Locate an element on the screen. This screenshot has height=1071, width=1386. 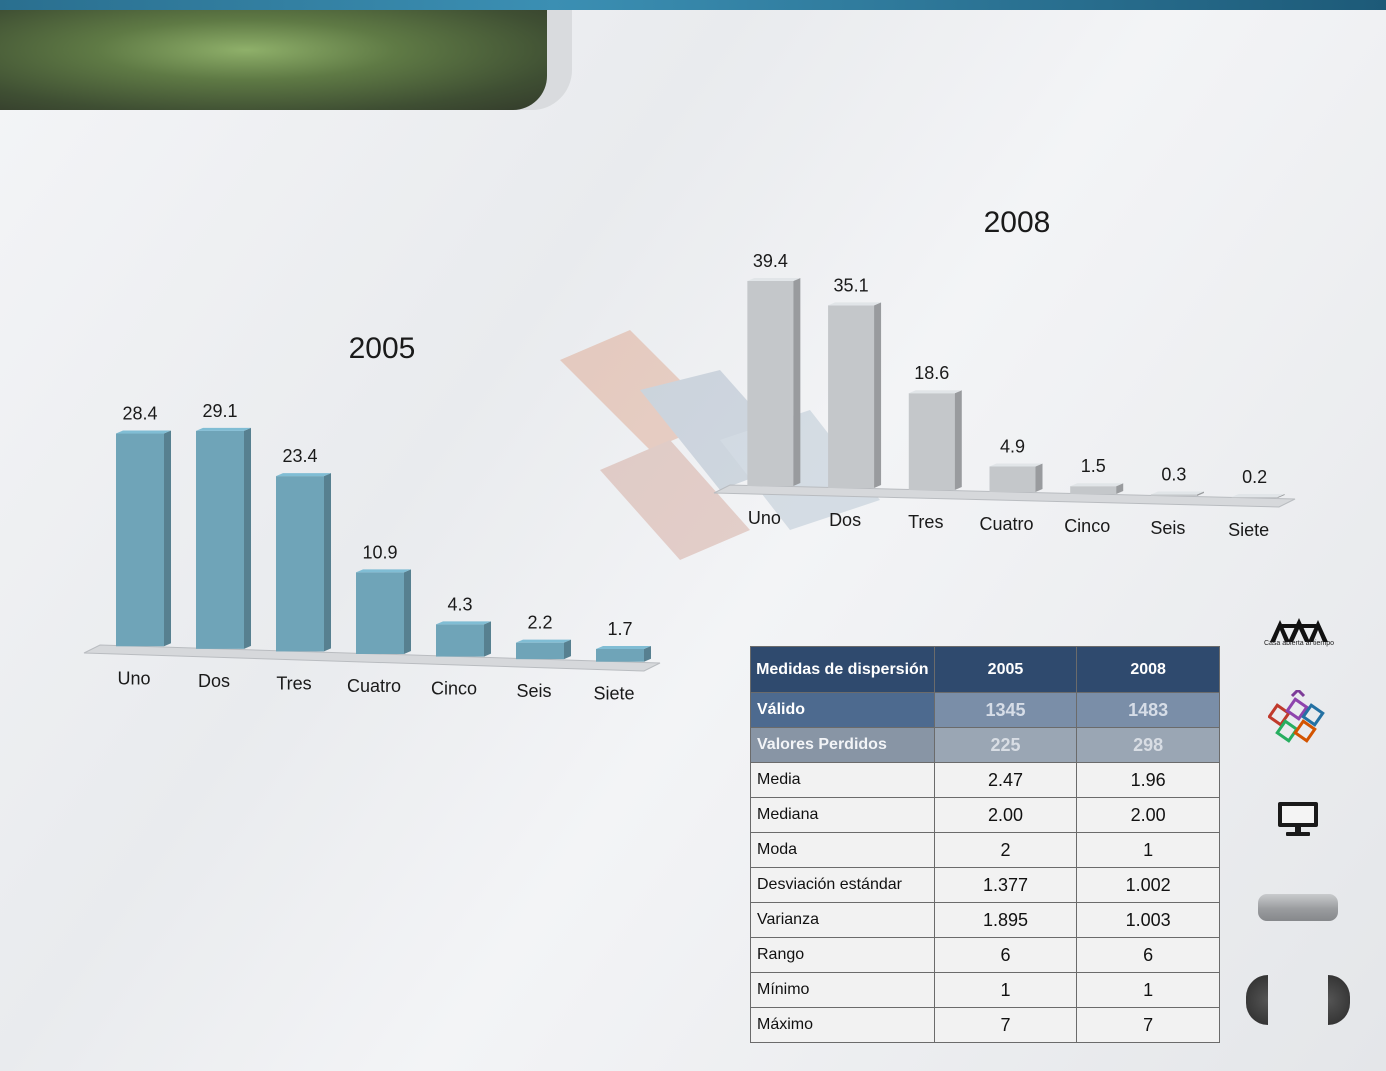
row-label: Valores Perdidos is located at coordinates (842, 745).